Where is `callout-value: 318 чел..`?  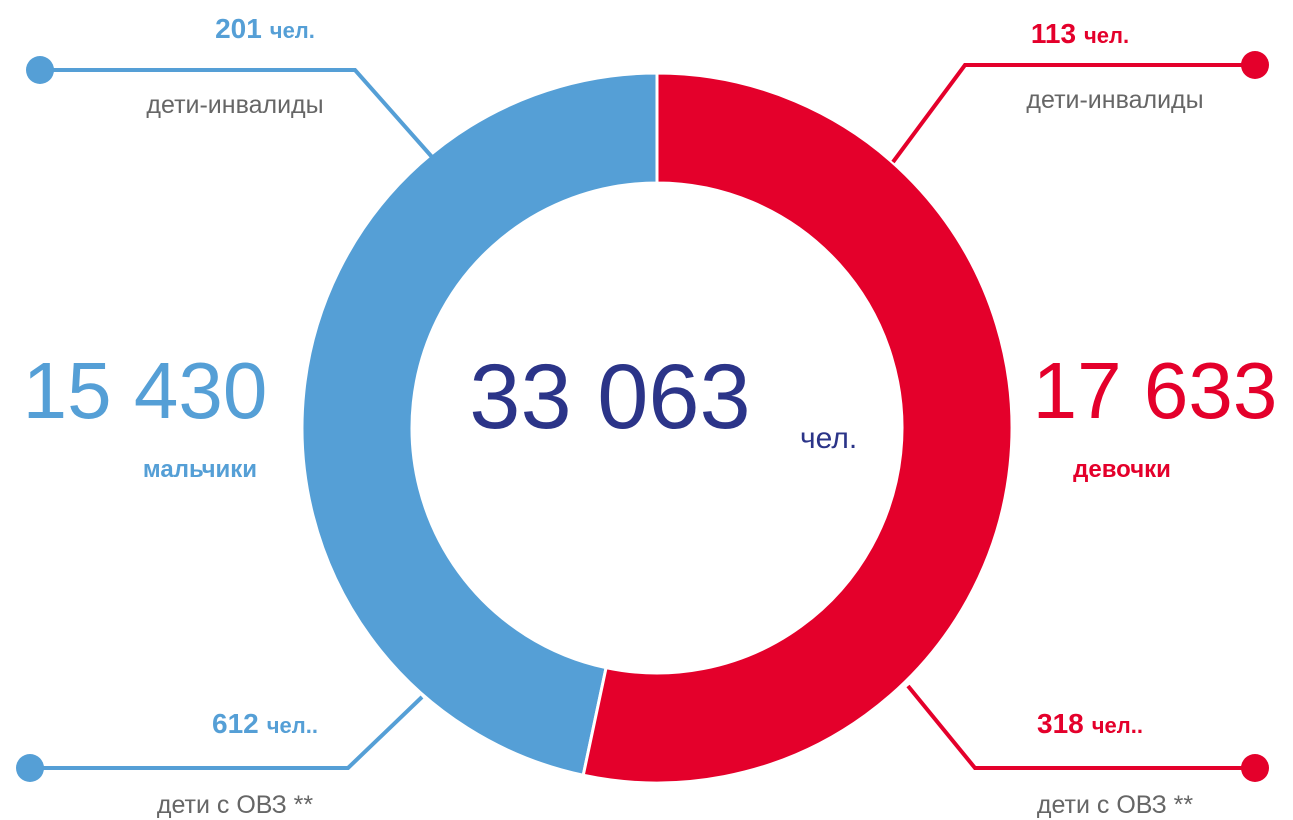 callout-value: 318 чел.. is located at coordinates (1090, 723).